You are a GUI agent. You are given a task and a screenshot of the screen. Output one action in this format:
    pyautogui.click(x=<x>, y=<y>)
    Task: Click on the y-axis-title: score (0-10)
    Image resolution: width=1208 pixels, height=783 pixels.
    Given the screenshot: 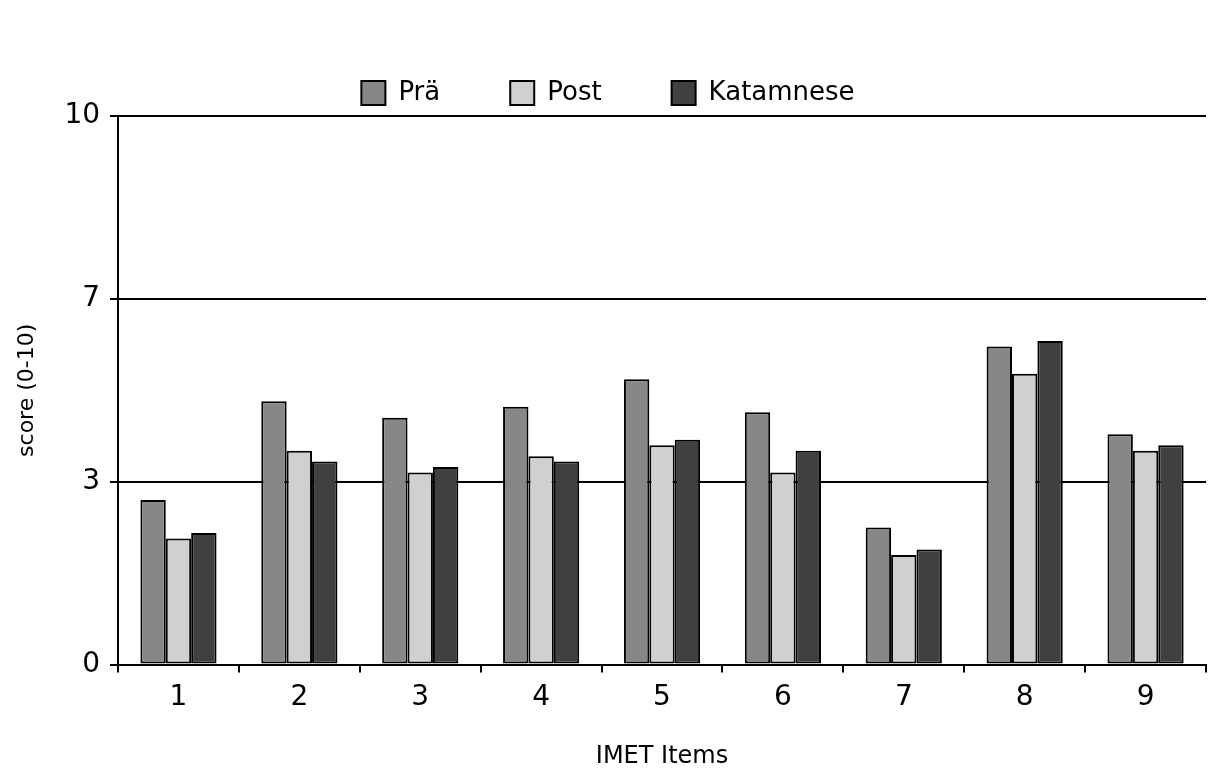 What is the action you would take?
    pyautogui.click(x=25, y=390)
    